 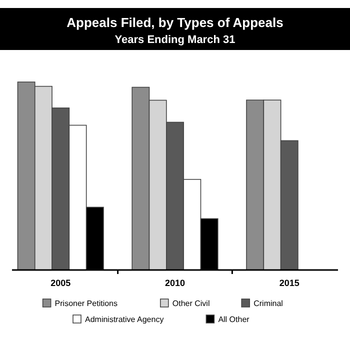 What do you see at coordinates (175, 22) in the screenshot?
I see `chart-title: Appeals Filed, by Types of Appeals` at bounding box center [175, 22].